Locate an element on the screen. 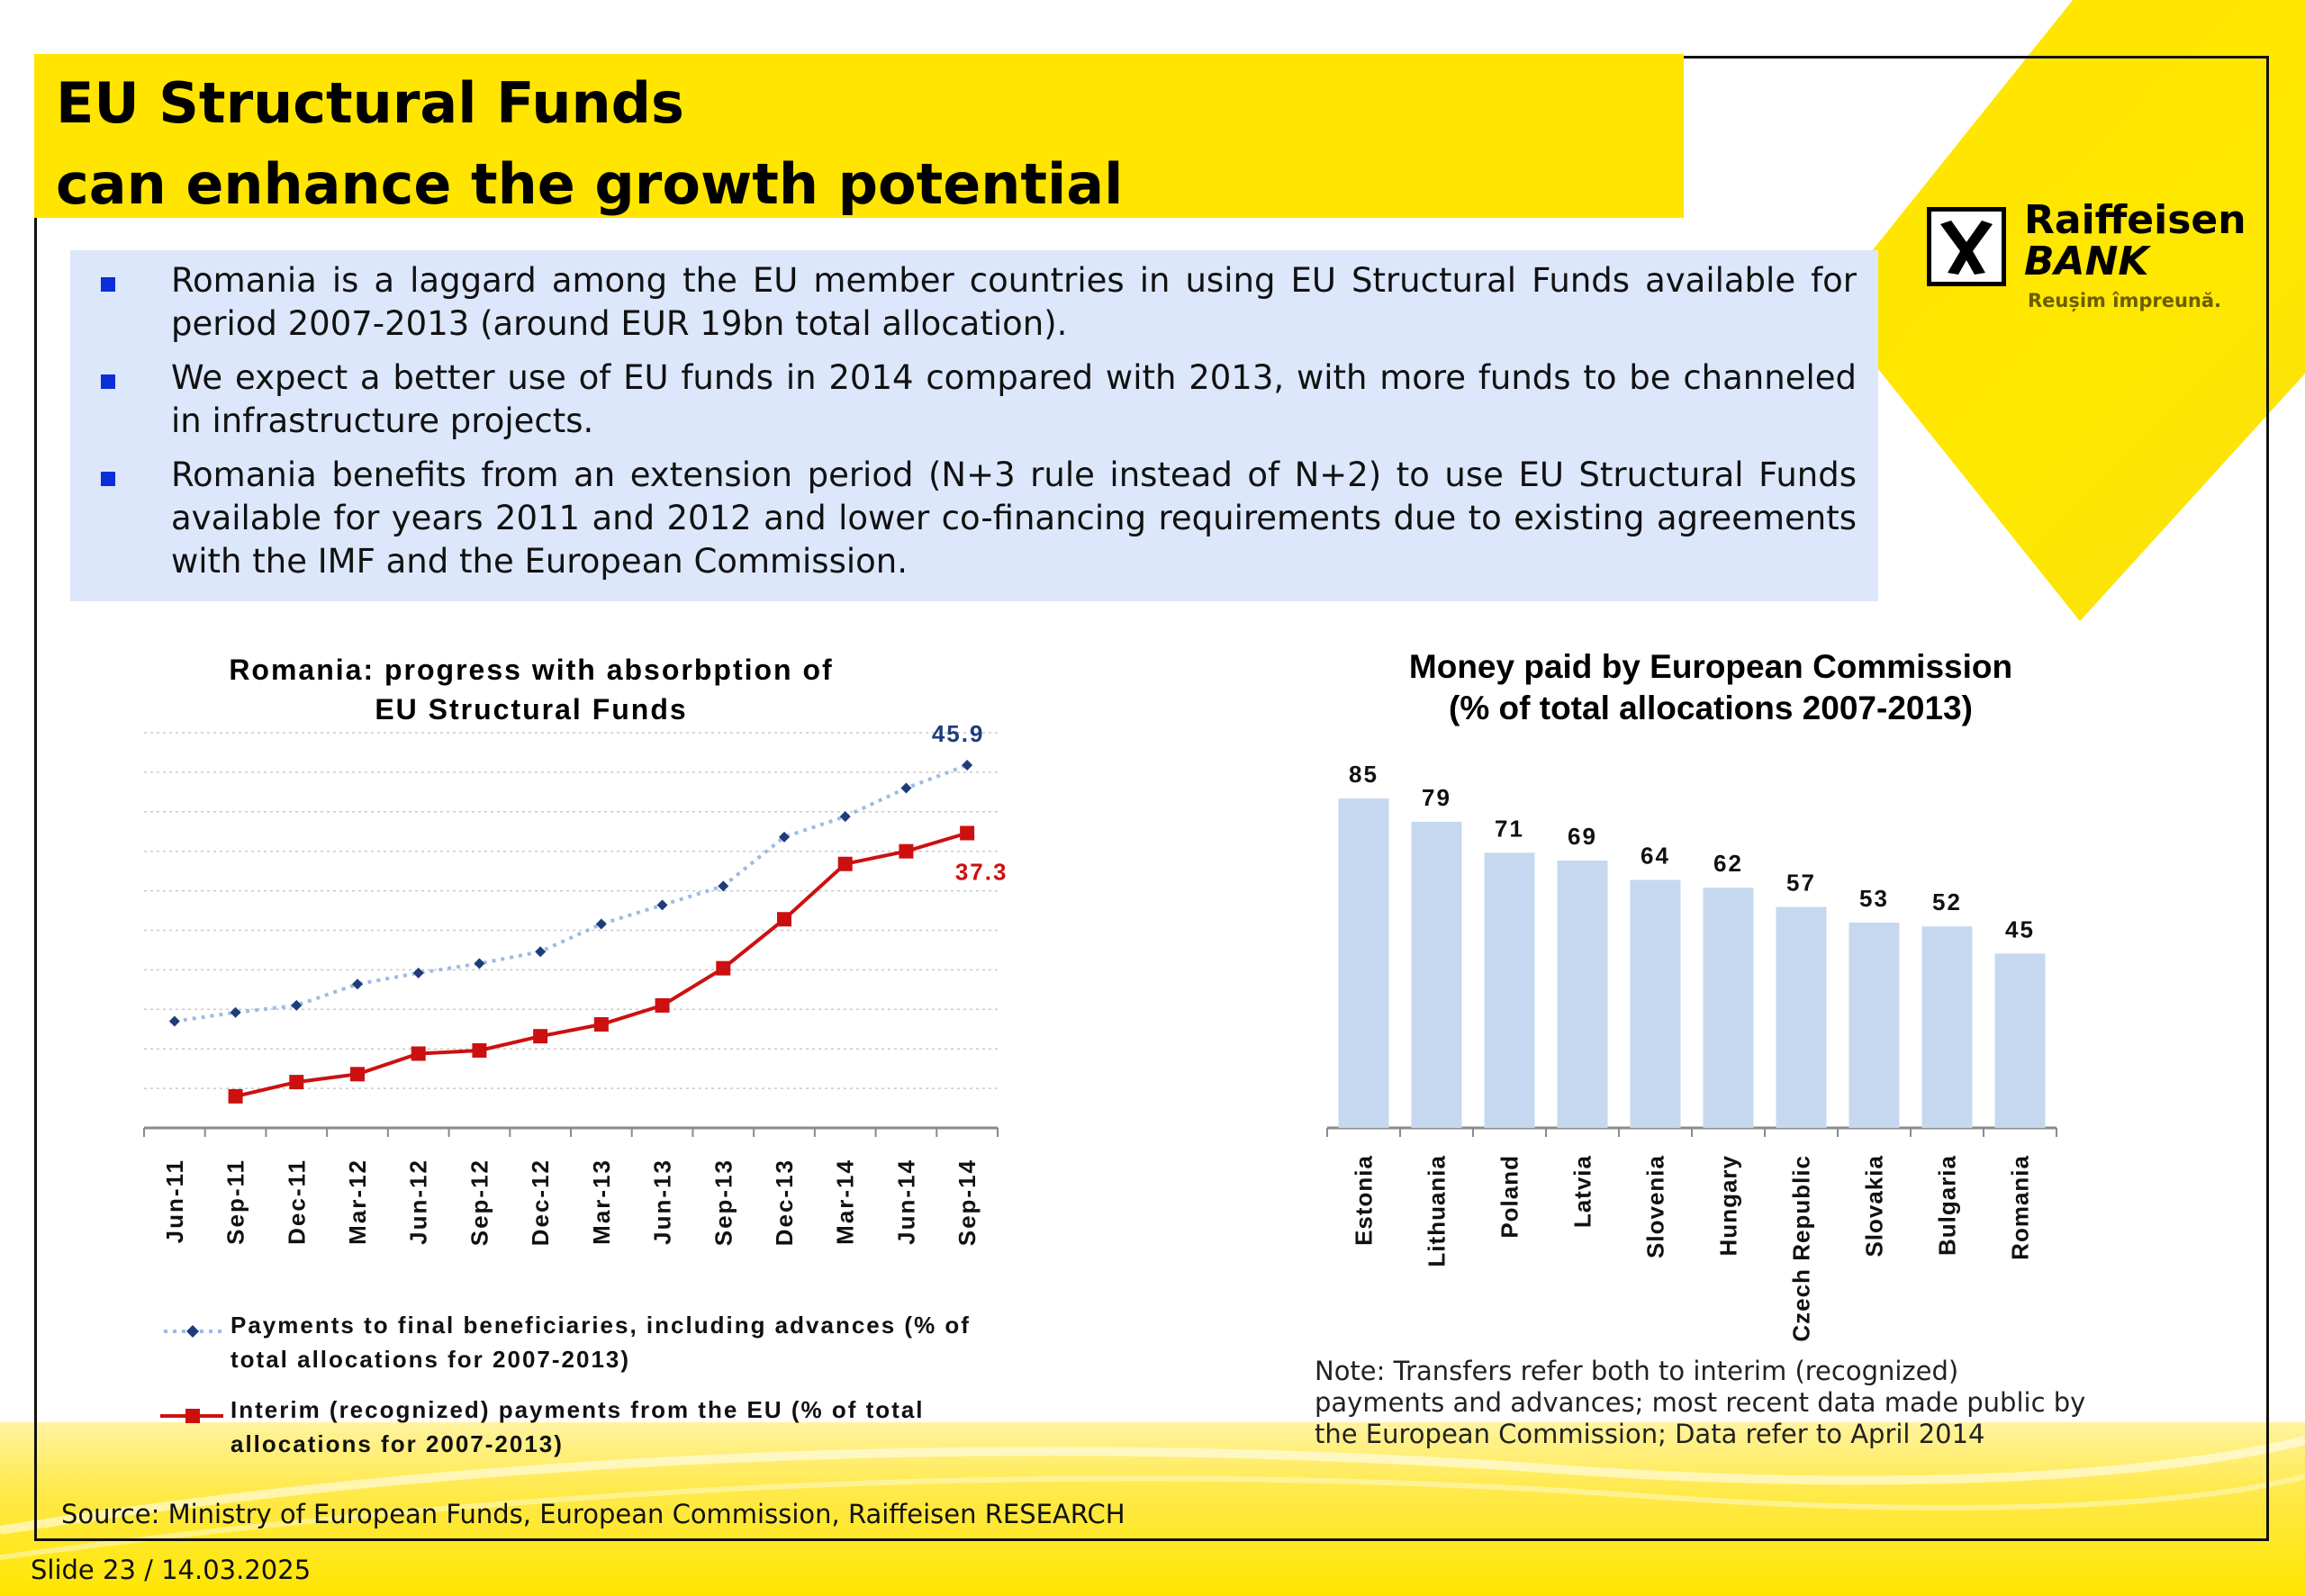  footer-band is located at coordinates (1152, 1509).